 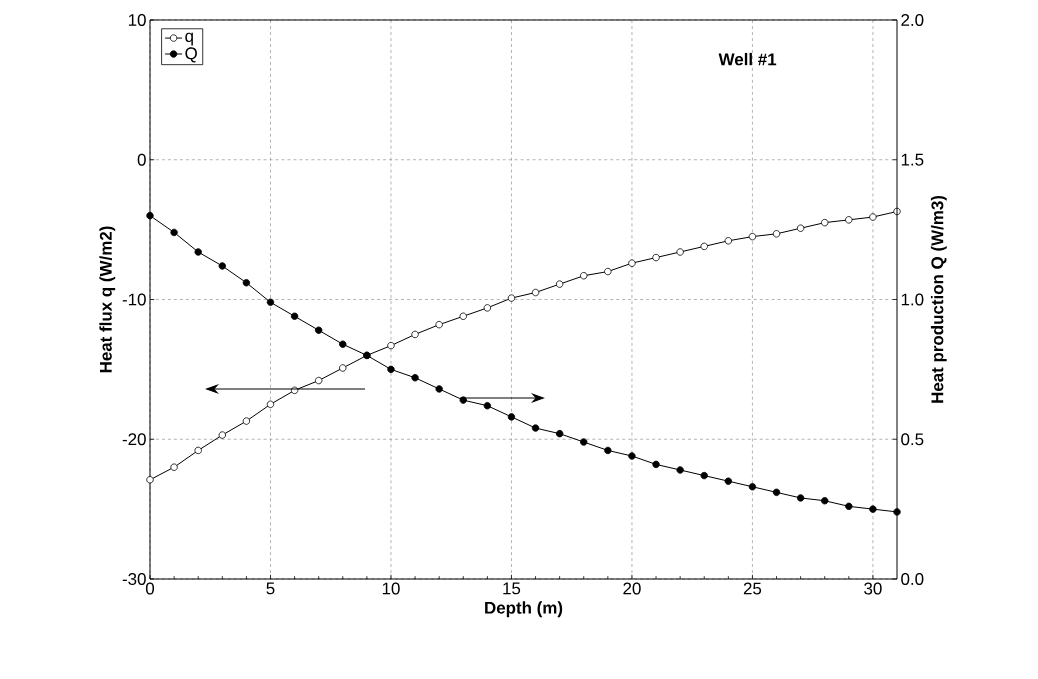 I want to click on y-tick-label: -20, so click(x=134, y=439).